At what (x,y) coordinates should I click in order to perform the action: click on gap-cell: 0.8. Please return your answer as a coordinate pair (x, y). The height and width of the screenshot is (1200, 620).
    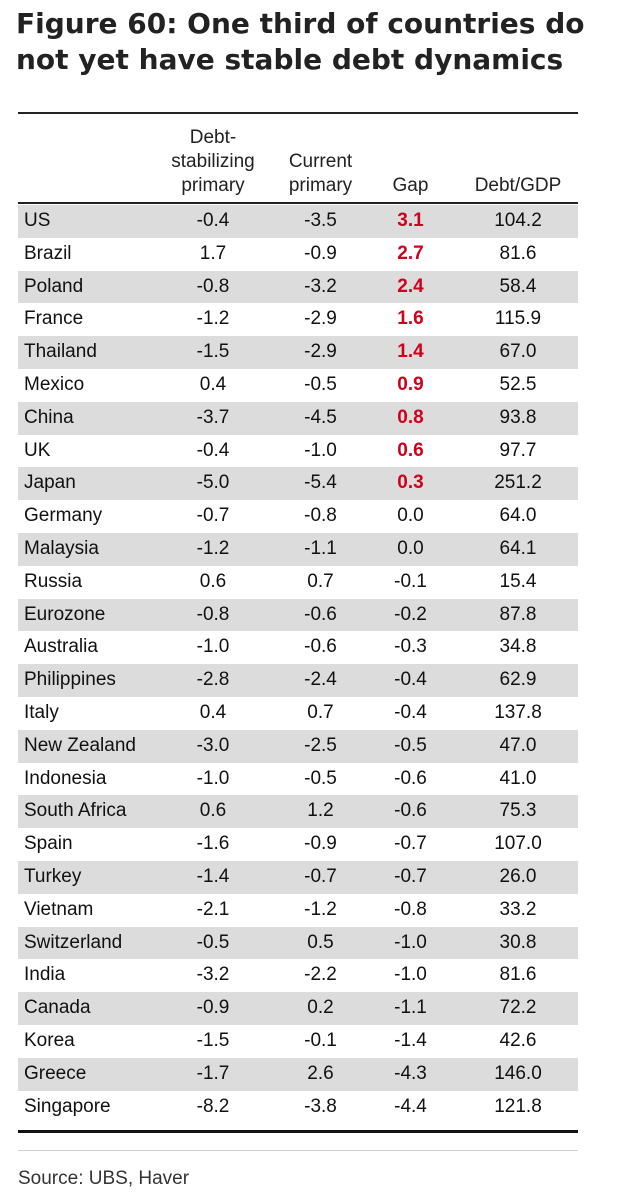
    Looking at the image, I should click on (410, 417).